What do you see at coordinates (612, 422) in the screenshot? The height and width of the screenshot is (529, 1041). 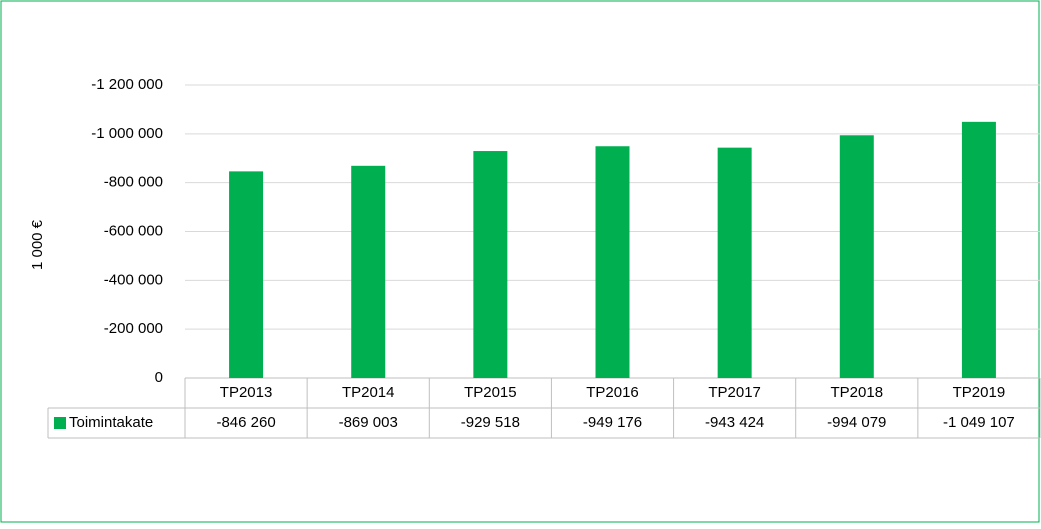 I see `data-label: -949 176` at bounding box center [612, 422].